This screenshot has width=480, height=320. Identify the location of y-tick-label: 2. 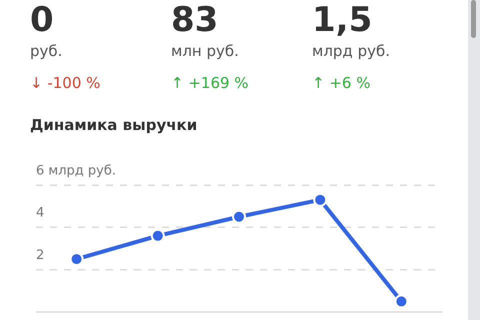
(40, 256).